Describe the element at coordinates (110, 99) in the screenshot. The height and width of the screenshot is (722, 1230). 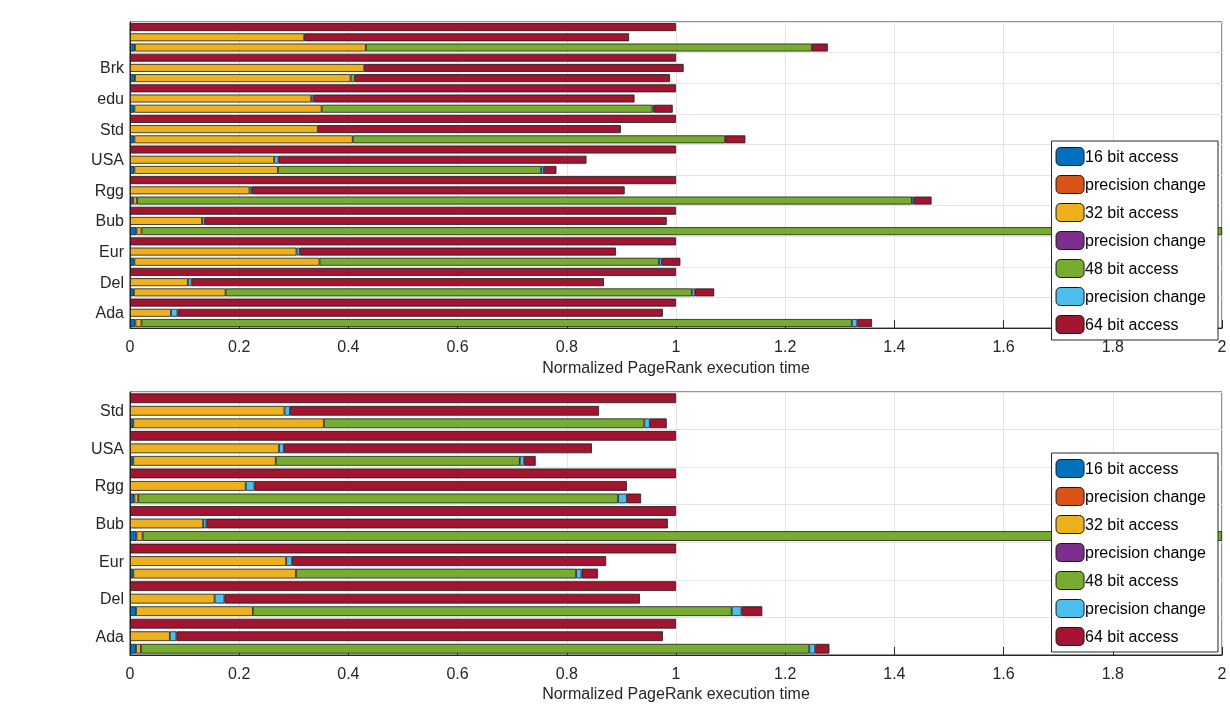
I see `y-tick-label: edu` at that location.